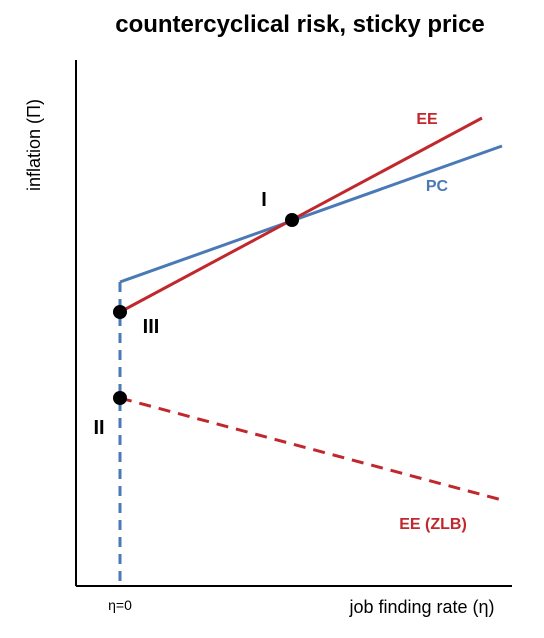 This screenshot has width=544, height=638. I want to click on equilibrium-point-ii, so click(120, 398).